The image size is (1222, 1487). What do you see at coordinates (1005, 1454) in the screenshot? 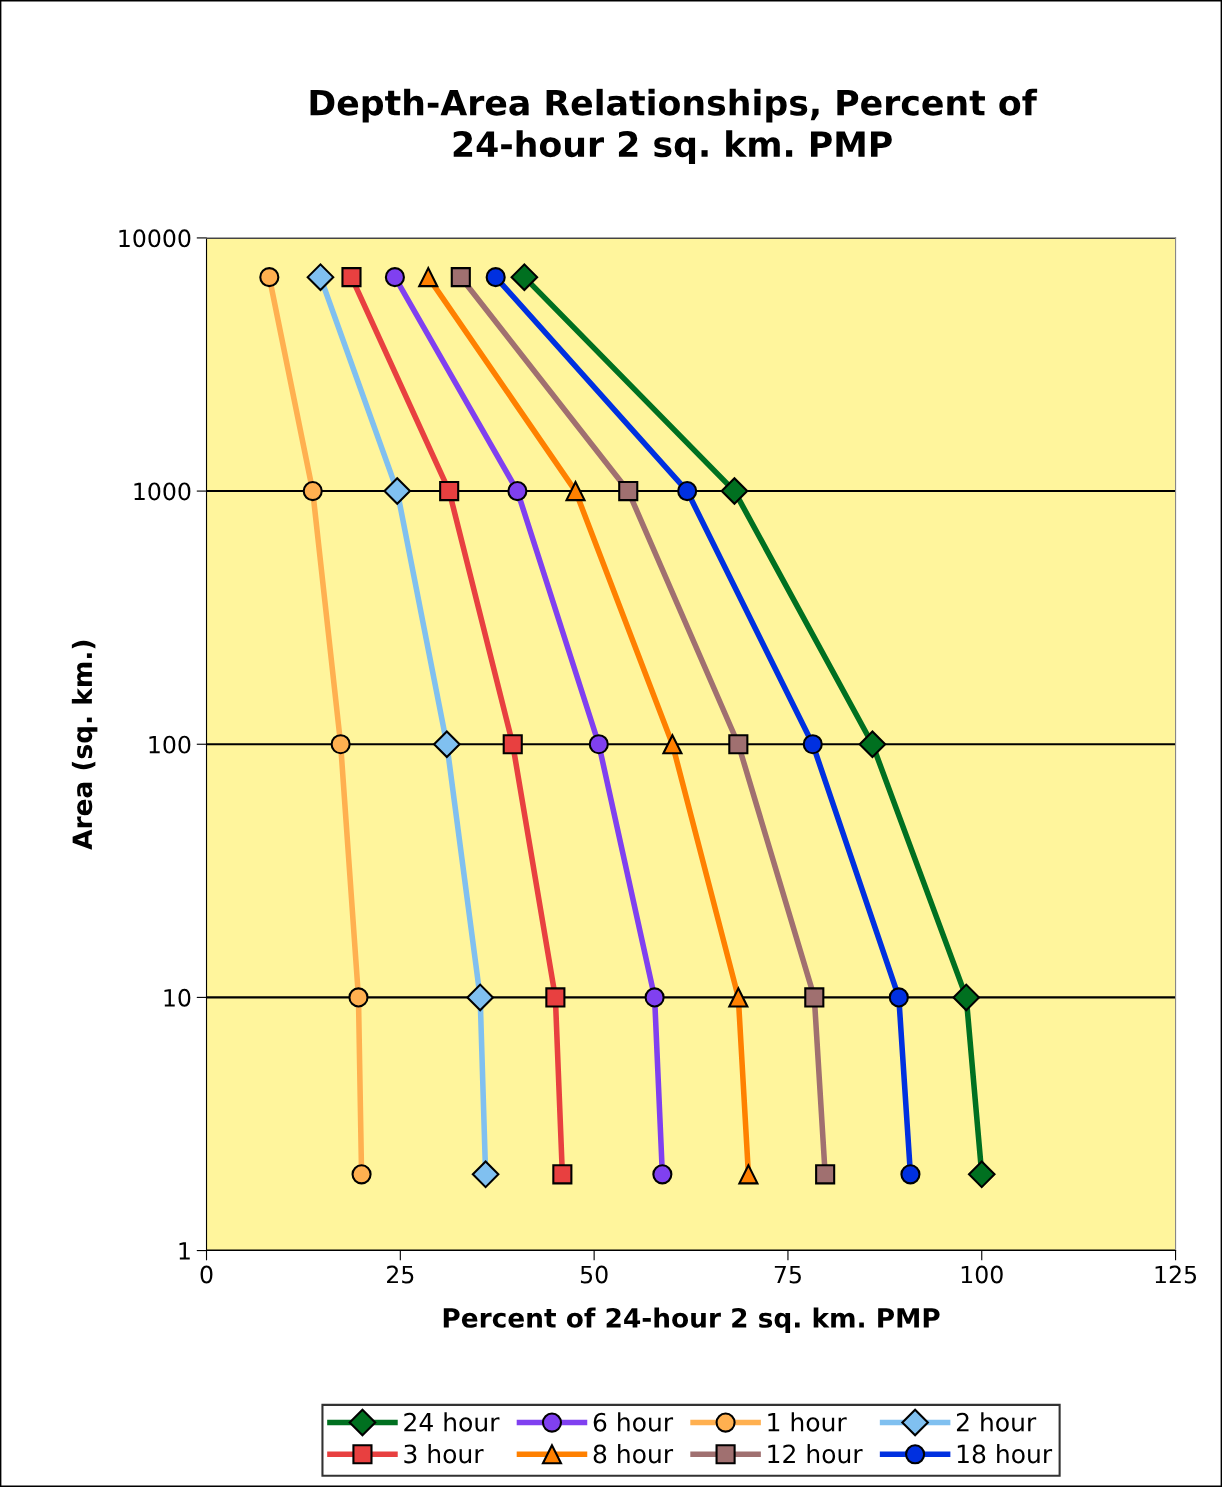
I see `legend-label: 18 hour` at bounding box center [1005, 1454].